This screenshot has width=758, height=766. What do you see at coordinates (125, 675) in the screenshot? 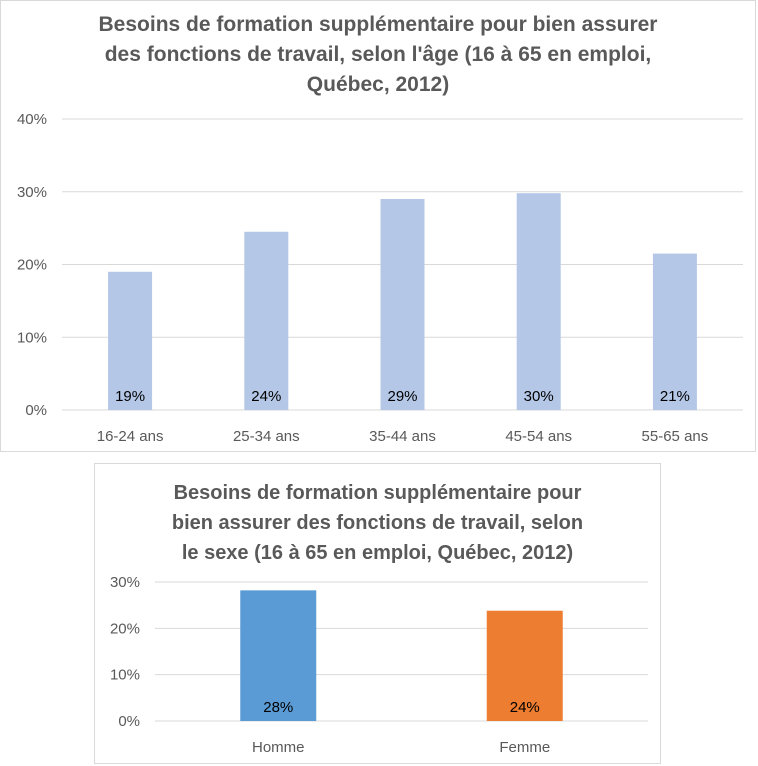
I see `chart-sexe-y-tick-label: 10%` at bounding box center [125, 675].